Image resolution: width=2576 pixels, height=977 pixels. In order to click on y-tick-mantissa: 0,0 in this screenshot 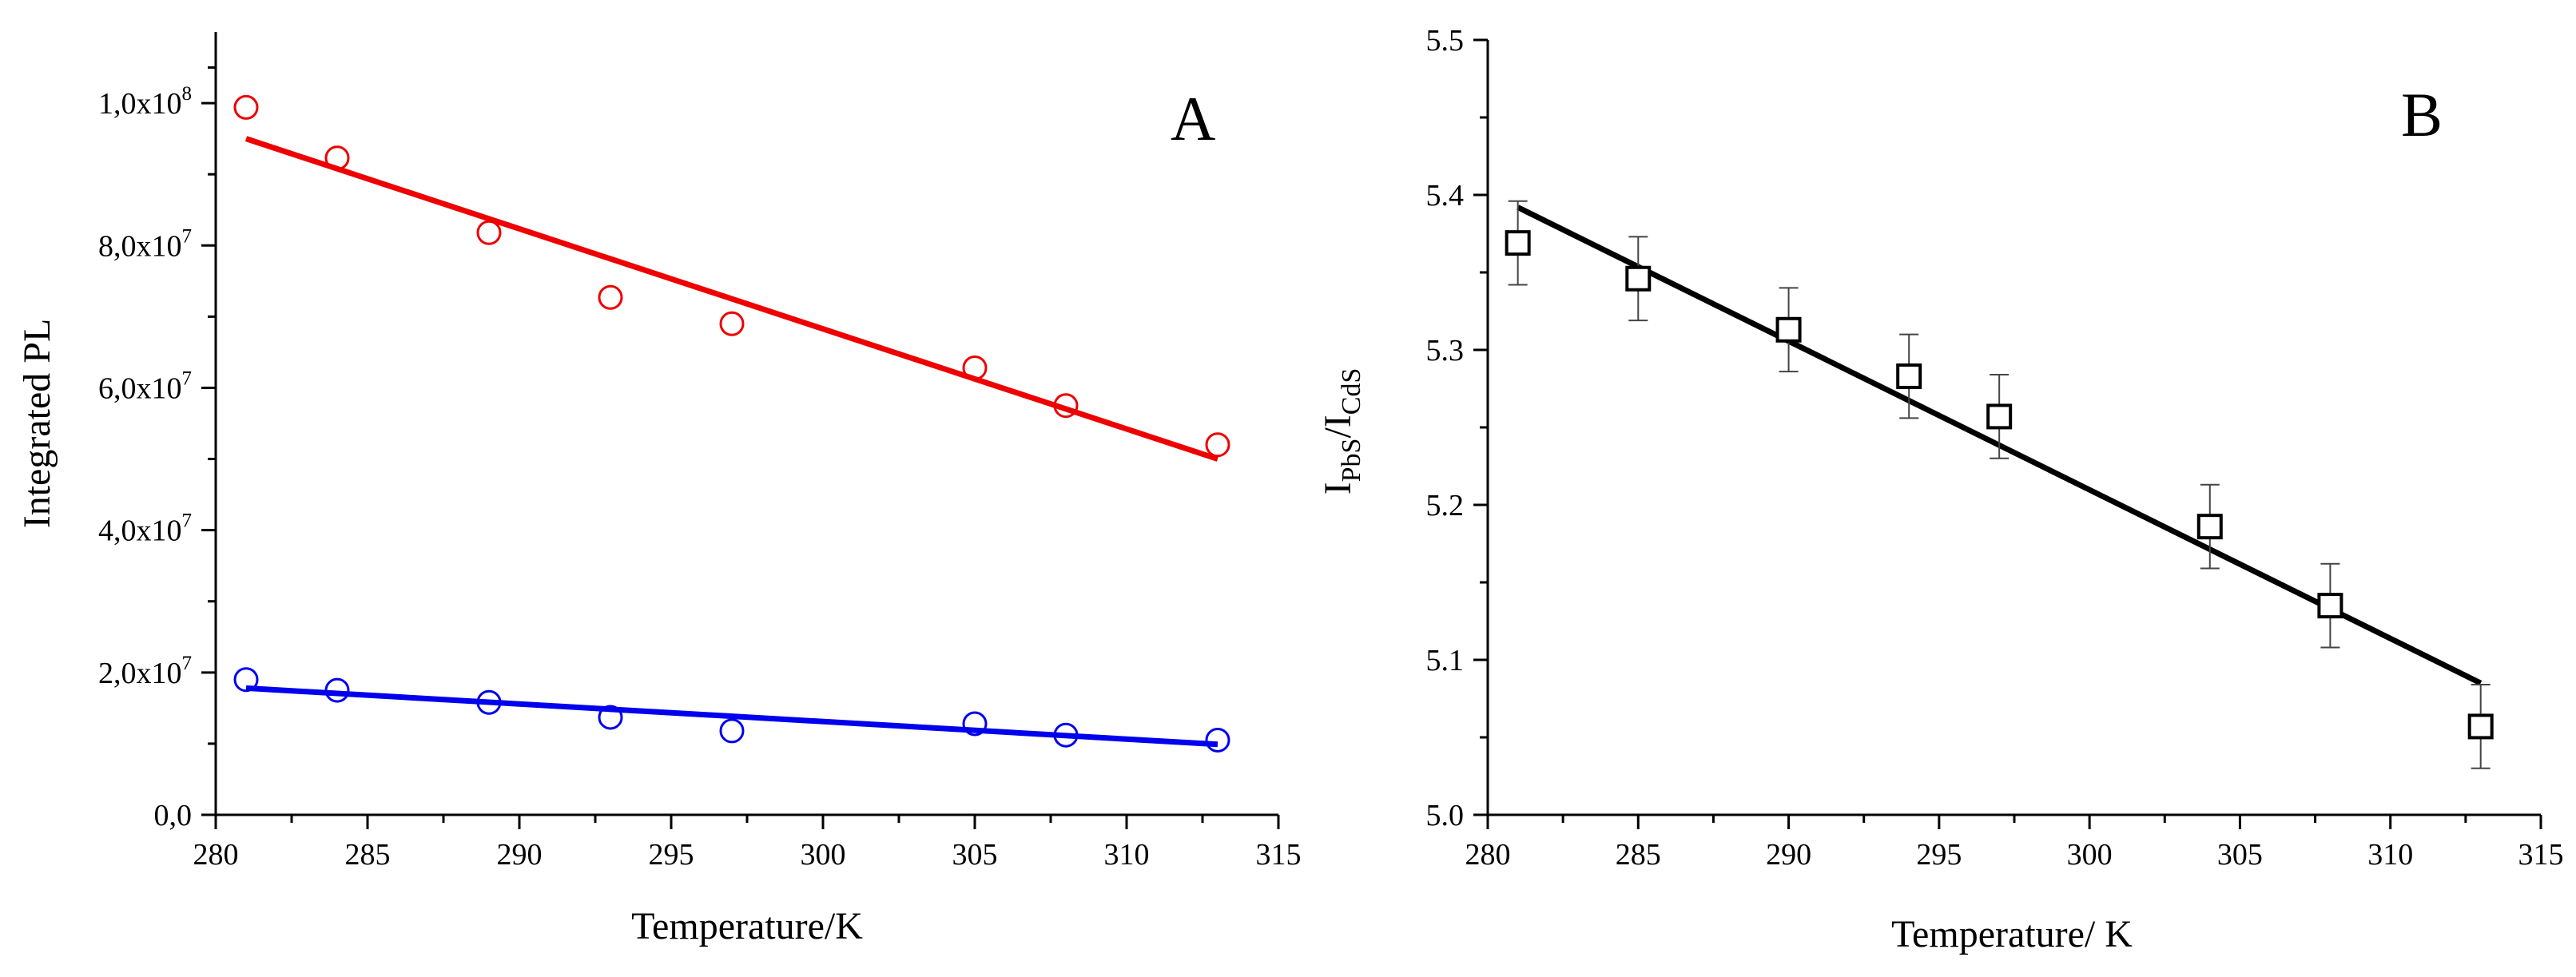, I will do `click(173, 815)`.